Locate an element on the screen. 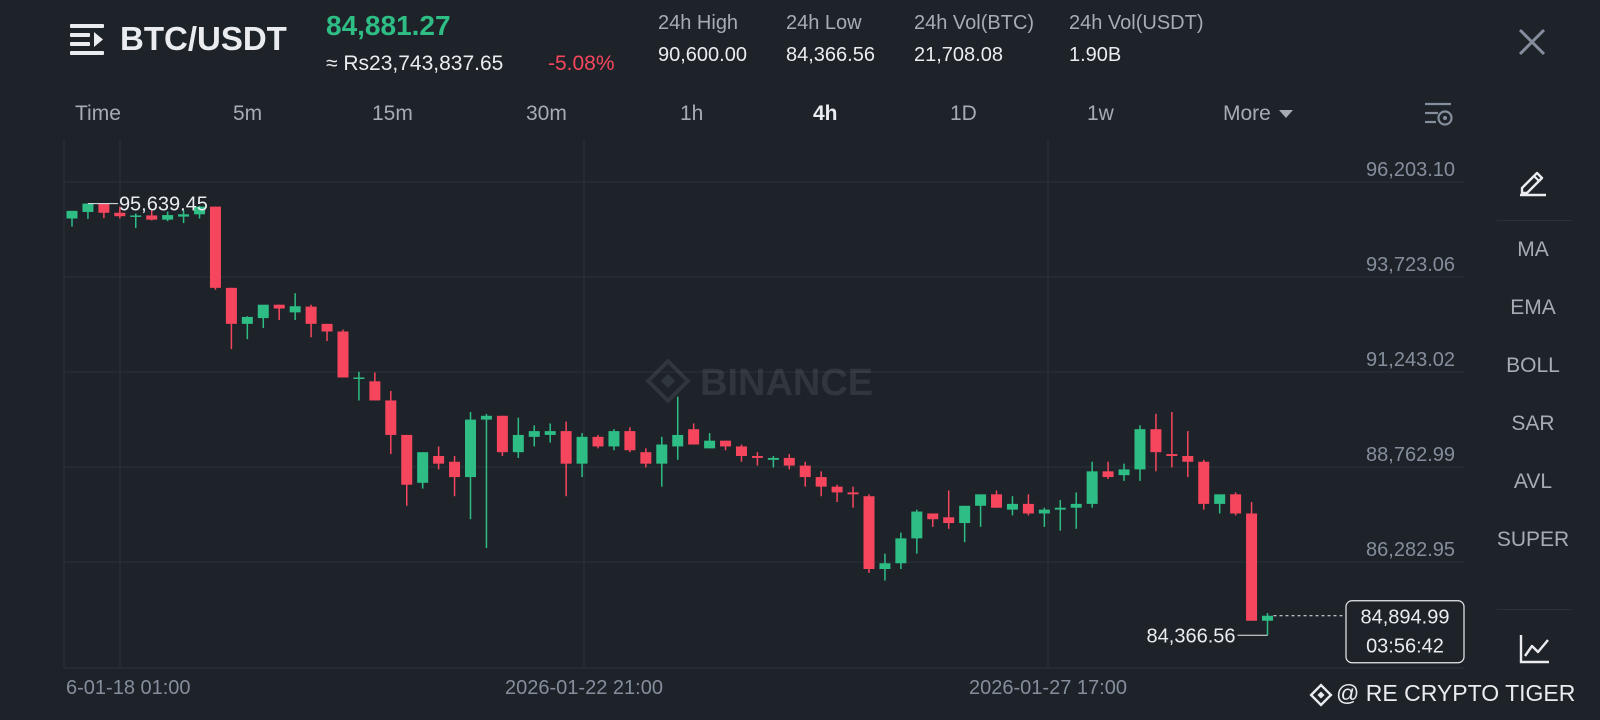 The width and height of the screenshot is (1600, 720). indicator-avl: AVL is located at coordinates (1533, 481).